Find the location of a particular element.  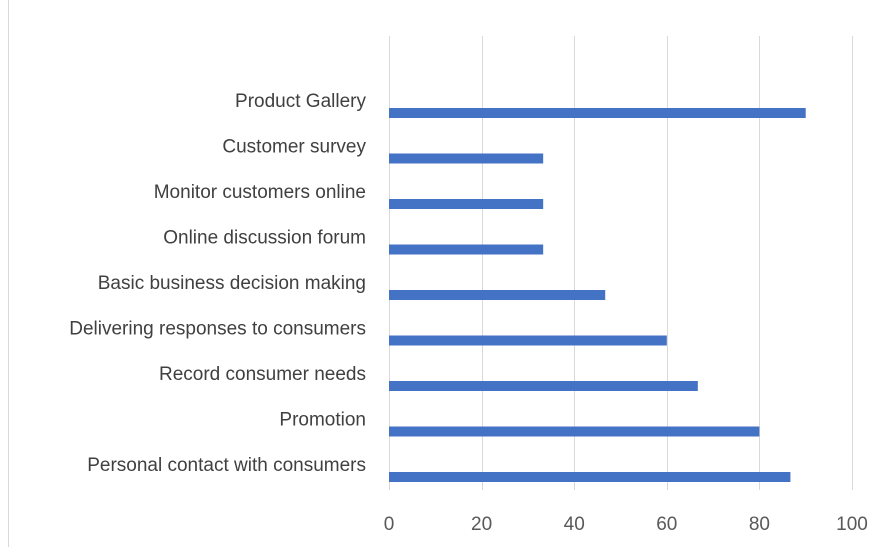

category-label: Personal contact with consumers is located at coordinates (226, 465).